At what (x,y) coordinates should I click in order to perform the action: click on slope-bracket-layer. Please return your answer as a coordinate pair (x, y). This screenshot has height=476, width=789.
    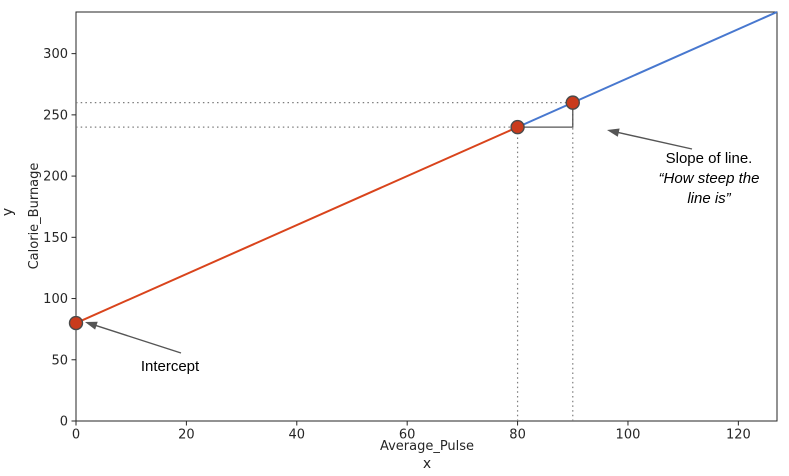
    Looking at the image, I should click on (545, 115).